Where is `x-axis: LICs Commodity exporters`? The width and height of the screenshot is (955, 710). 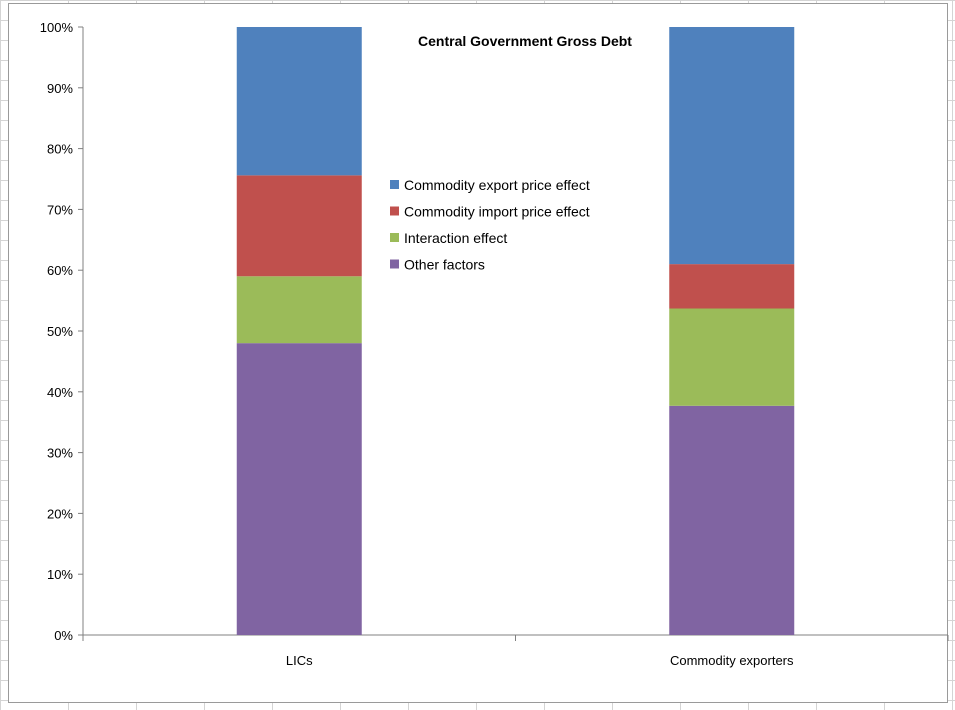
x-axis: LICs Commodity exporters is located at coordinates (515, 651).